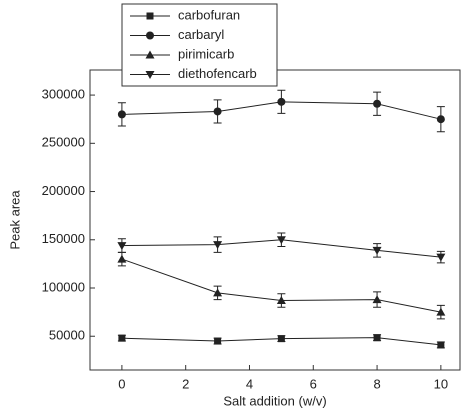 Image resolution: width=474 pixels, height=413 pixels. What do you see at coordinates (209, 14) in the screenshot?
I see `legend-label: carbofuran` at bounding box center [209, 14].